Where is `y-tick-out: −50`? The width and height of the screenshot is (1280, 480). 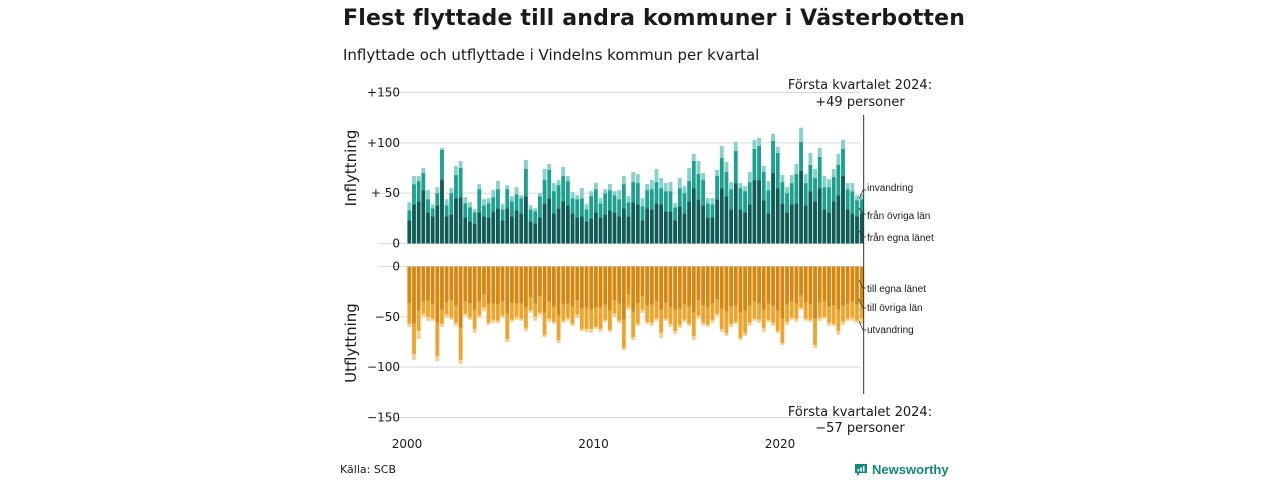 y-tick-out: −50 is located at coordinates (387, 317).